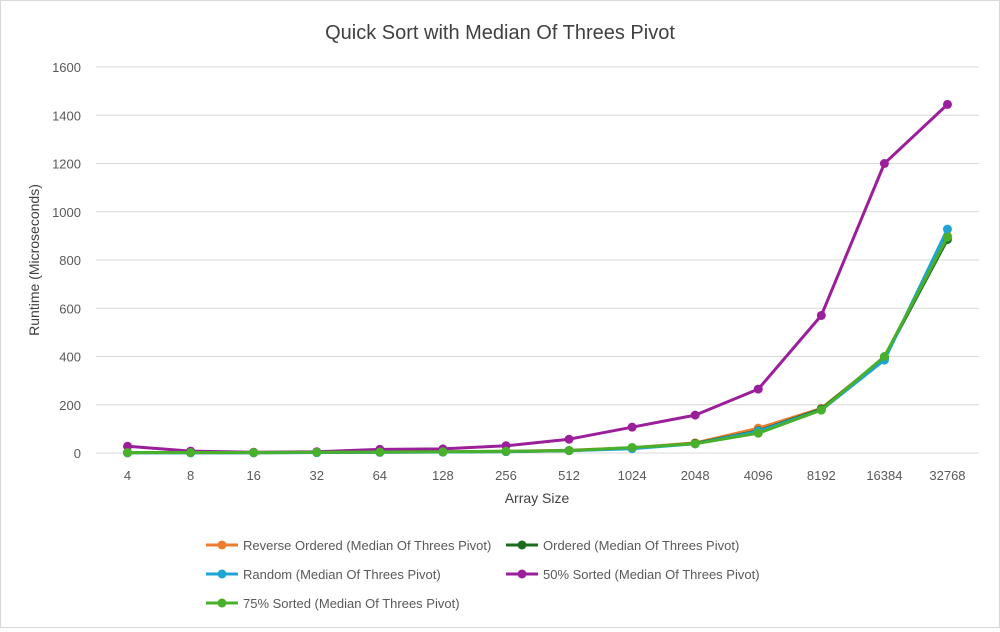 This screenshot has height=632, width=1000. I want to click on x-axis-label: Array Size, so click(537, 498).